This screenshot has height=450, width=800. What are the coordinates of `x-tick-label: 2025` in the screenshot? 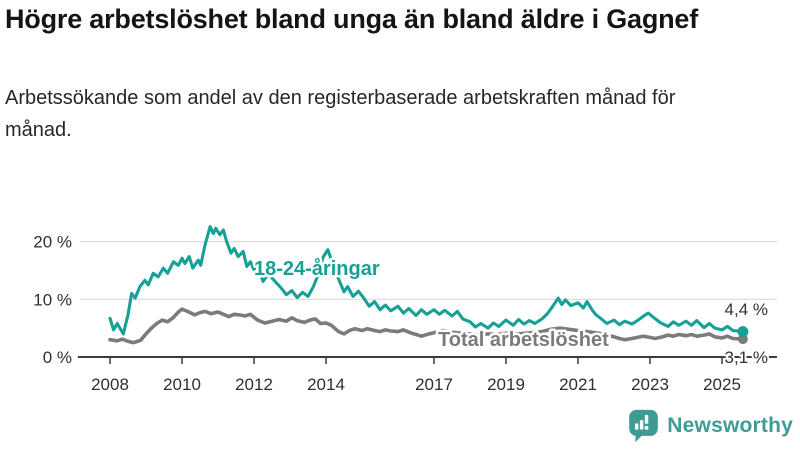 It's located at (722, 384).